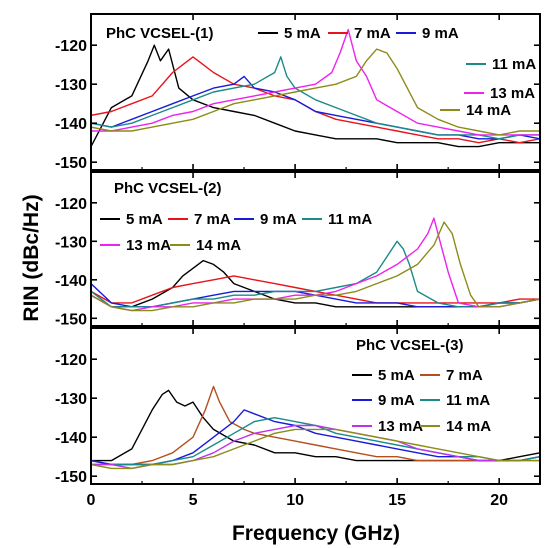 This screenshot has height=548, width=550. What do you see at coordinates (295, 500) in the screenshot?
I see `x-tick-label: 10` at bounding box center [295, 500].